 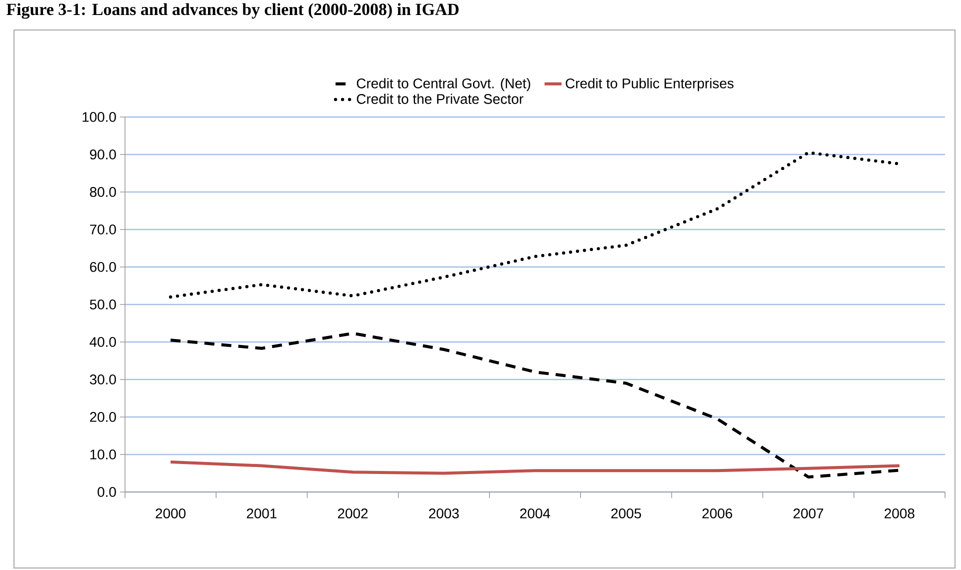 What do you see at coordinates (440, 99) in the screenshot?
I see `legend-label: Credit to the Private Sector` at bounding box center [440, 99].